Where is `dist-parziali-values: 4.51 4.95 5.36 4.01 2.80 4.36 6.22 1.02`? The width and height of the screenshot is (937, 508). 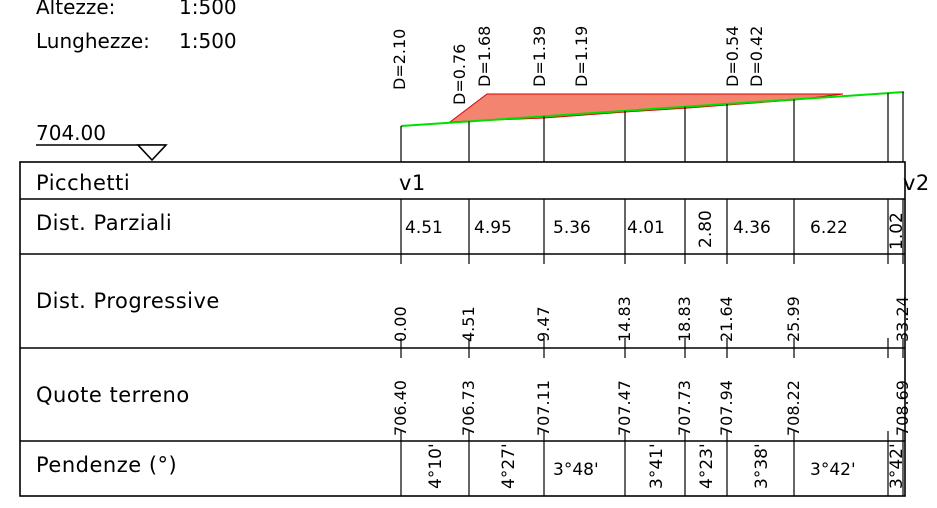
dist-parziali-values: 4.51 4.95 5.36 4.01 2.80 4.36 6.22 1.02 is located at coordinates (656, 230).